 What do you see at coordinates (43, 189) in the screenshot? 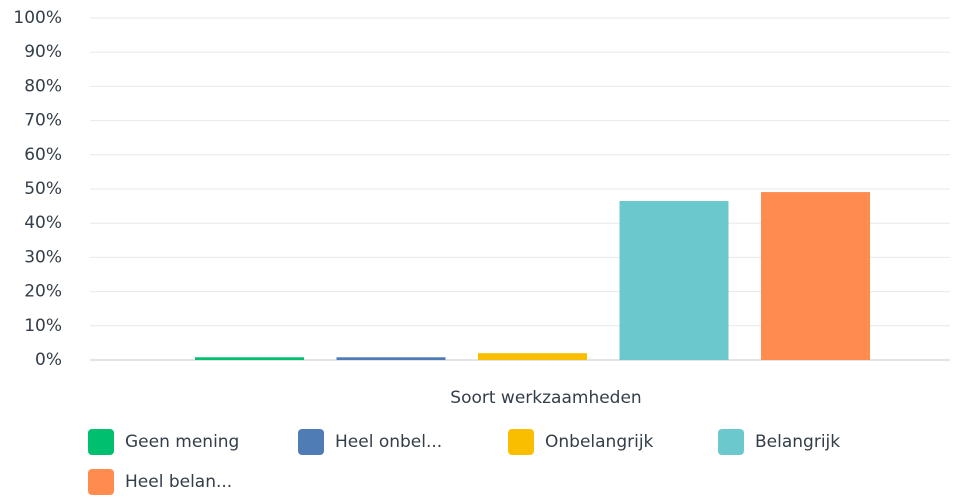
I see `y-tick-label: 50%` at bounding box center [43, 189].